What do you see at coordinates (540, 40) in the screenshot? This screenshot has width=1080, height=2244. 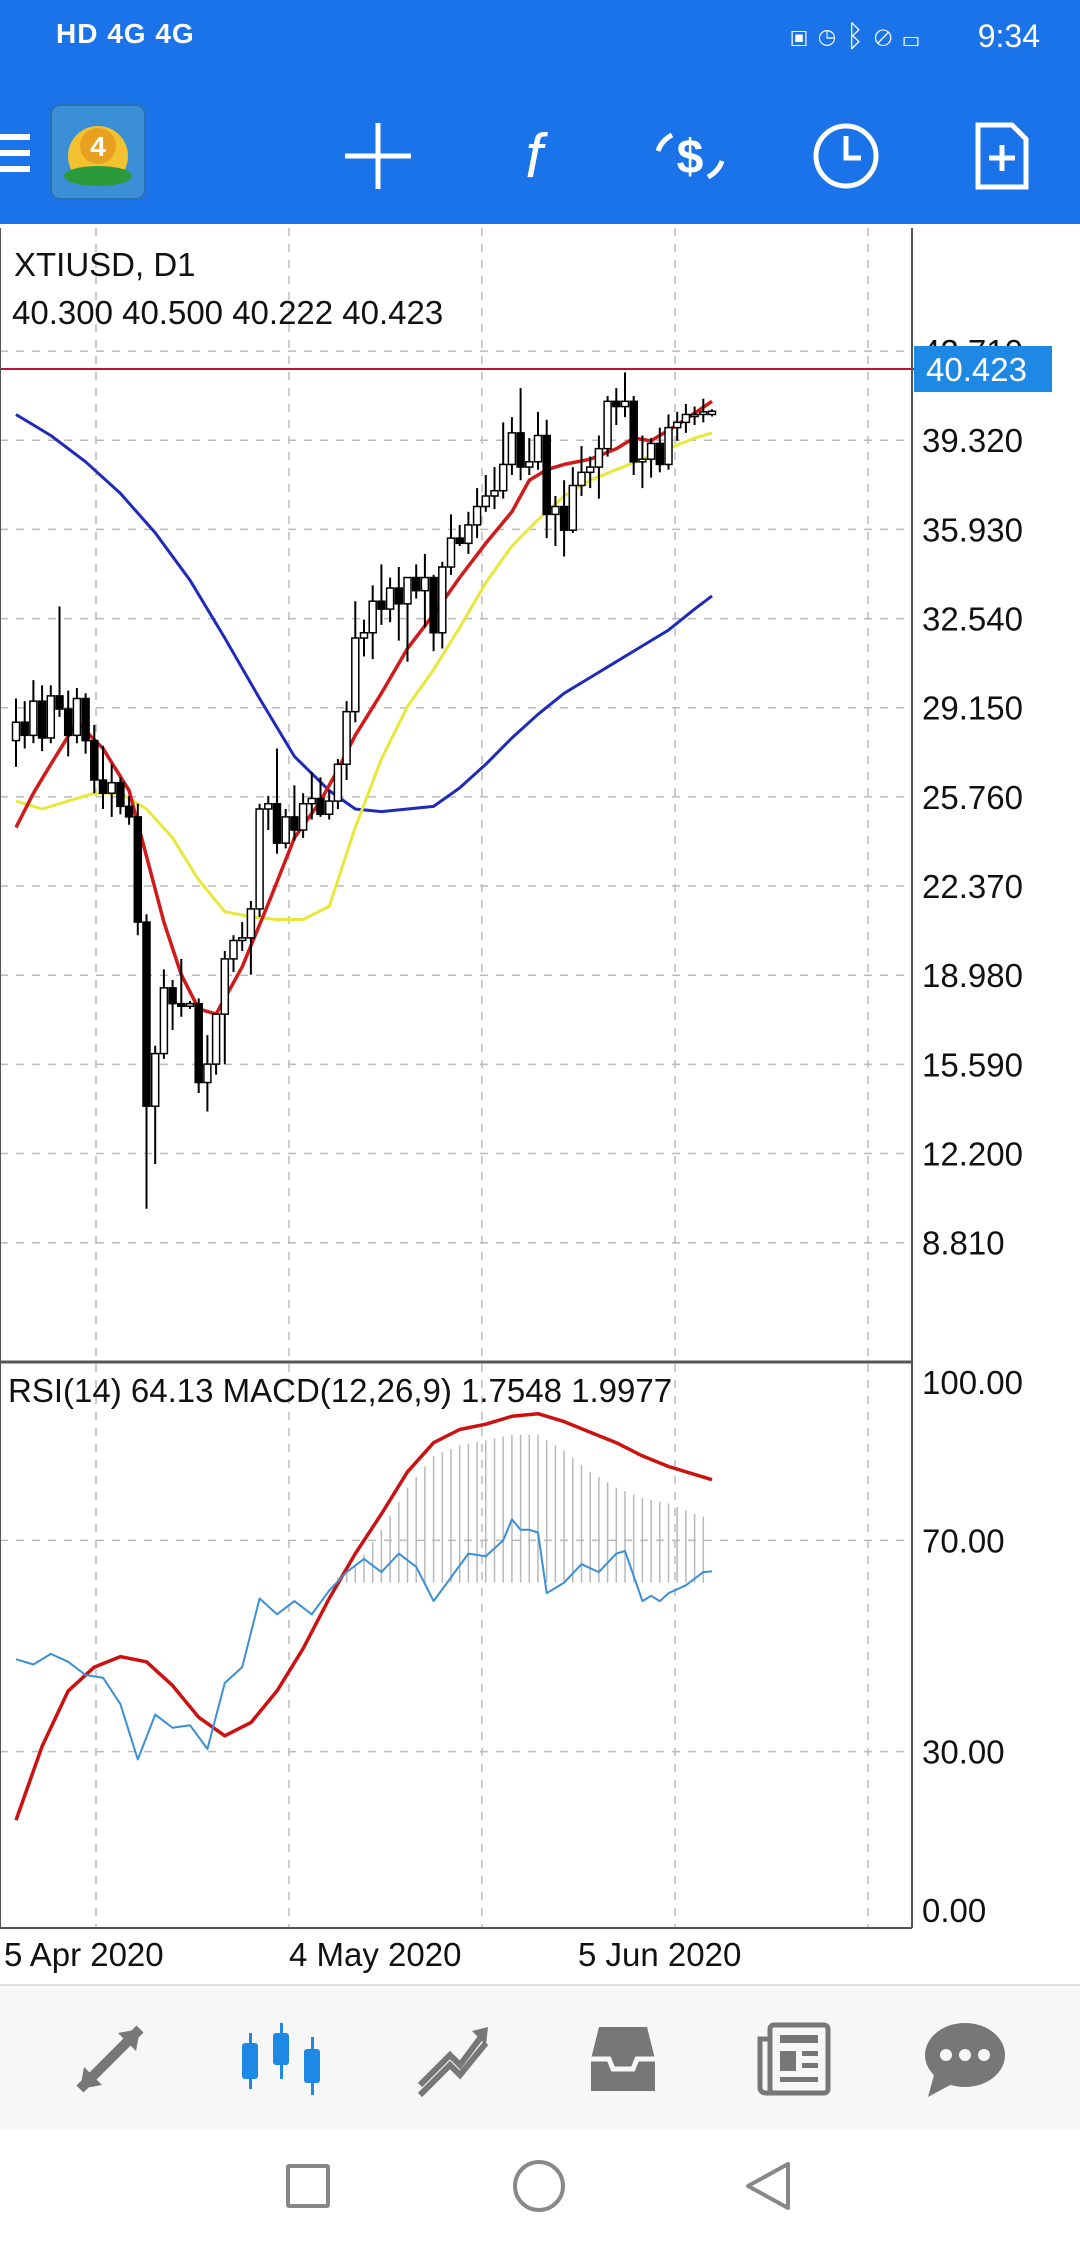 I see `status-bar: HD 4G 4G ▣◷ᛒ⊘▭ 9:34` at bounding box center [540, 40].